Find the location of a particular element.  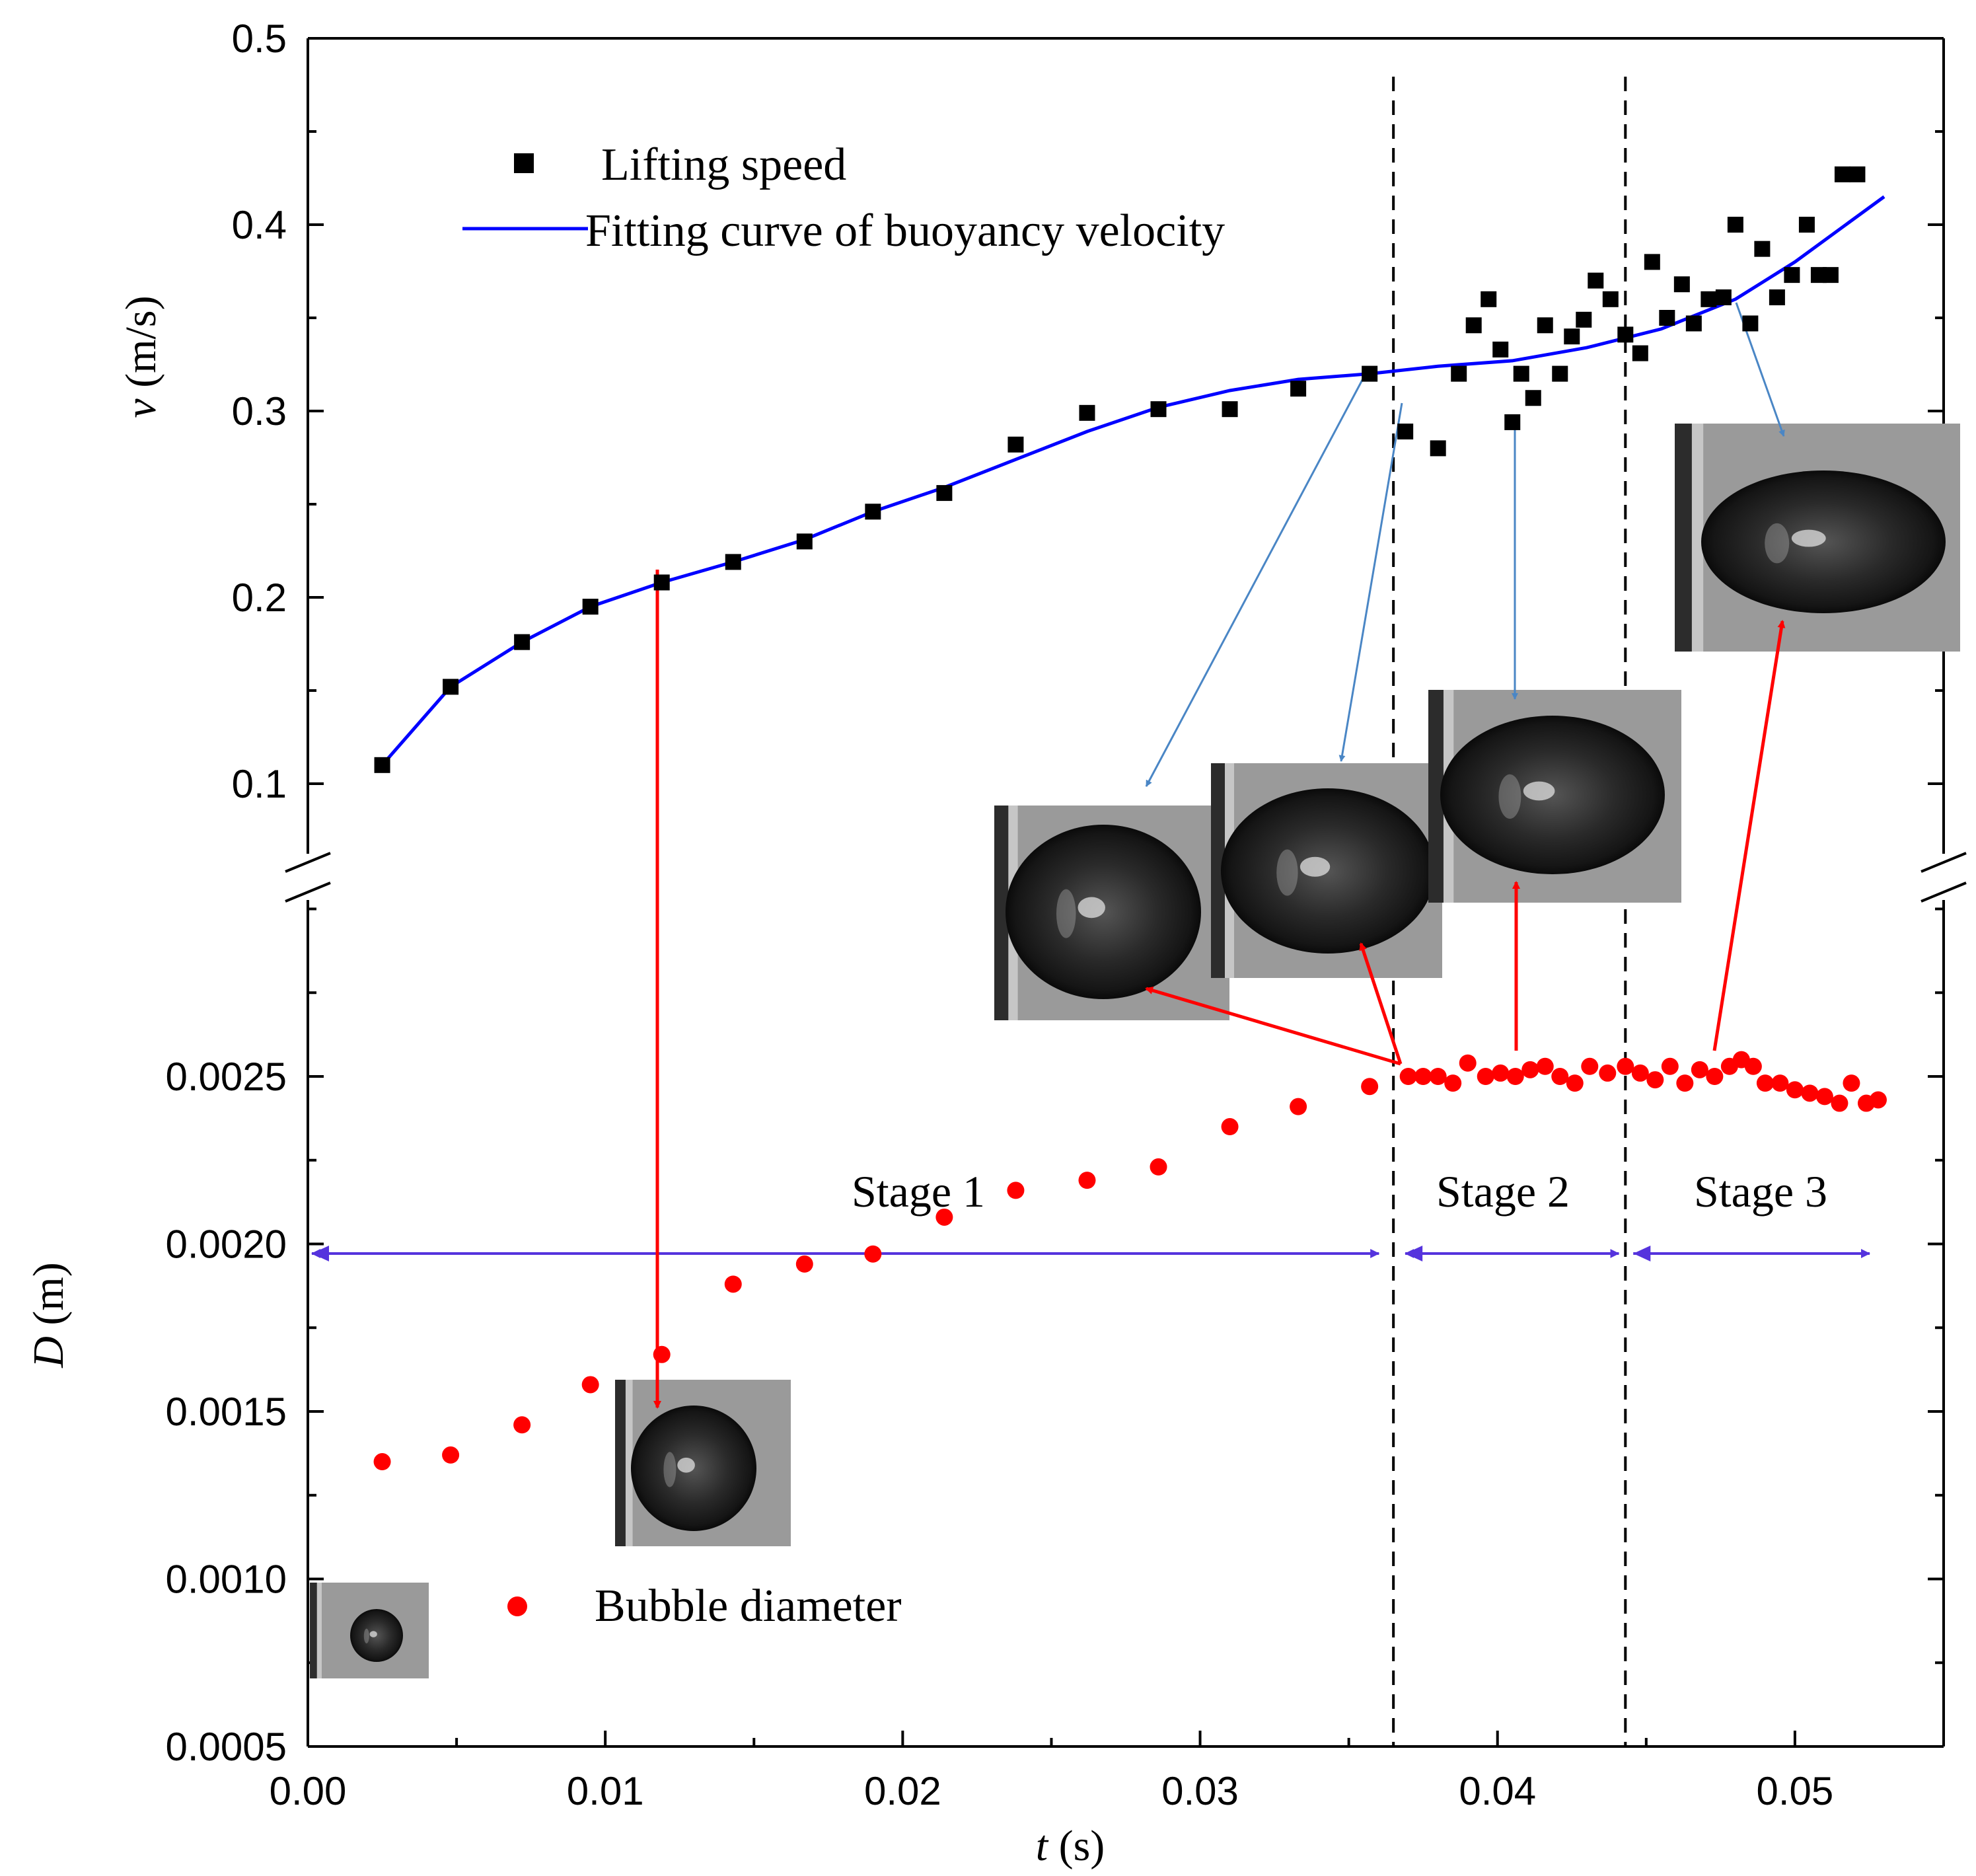

y-bottom-tick-label: 0.0010 is located at coordinates (226, 1579).